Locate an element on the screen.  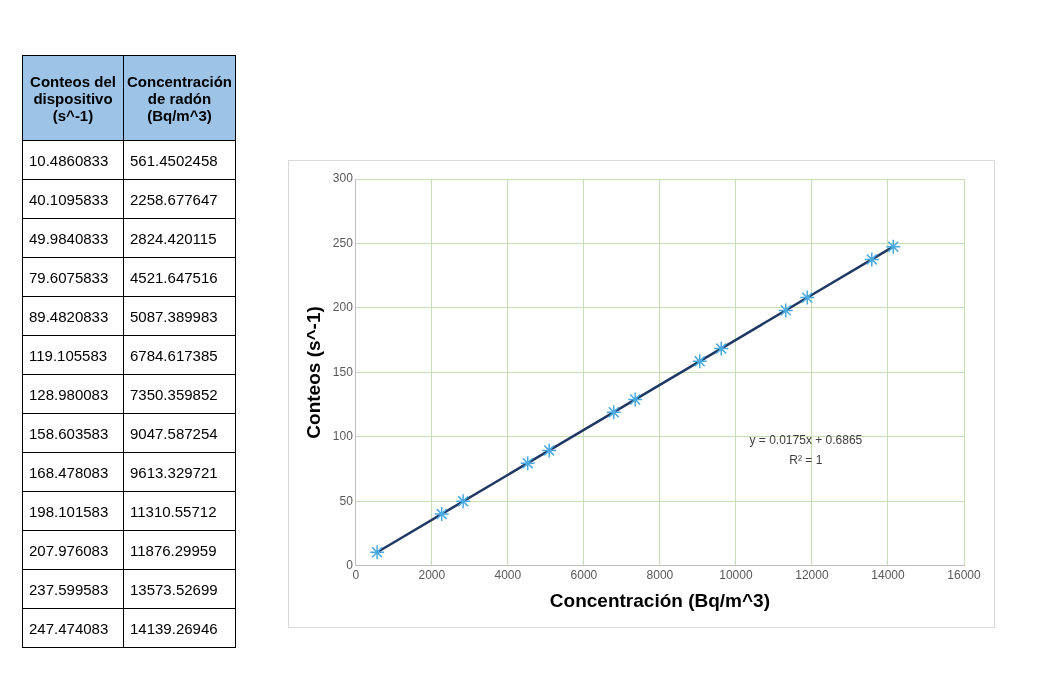
text: 11876.29959 is located at coordinates (179, 550).